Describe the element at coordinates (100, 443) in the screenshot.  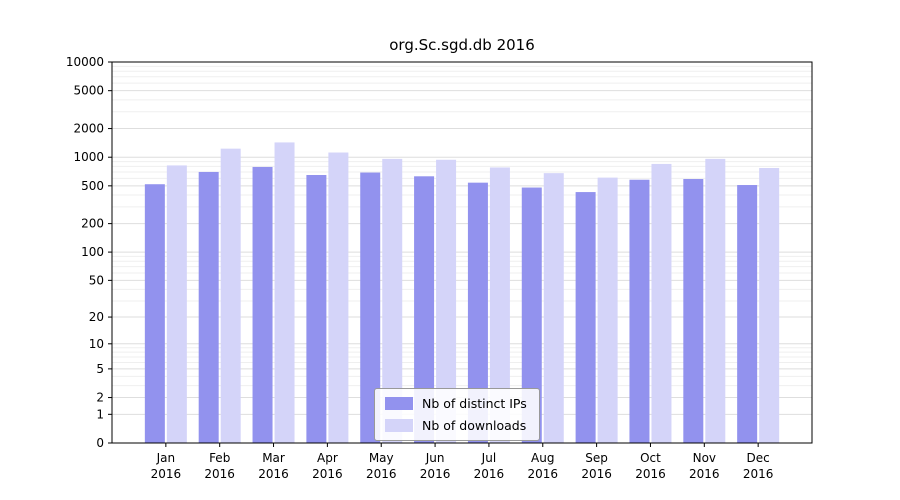
I see `y-tick-label: 0` at that location.